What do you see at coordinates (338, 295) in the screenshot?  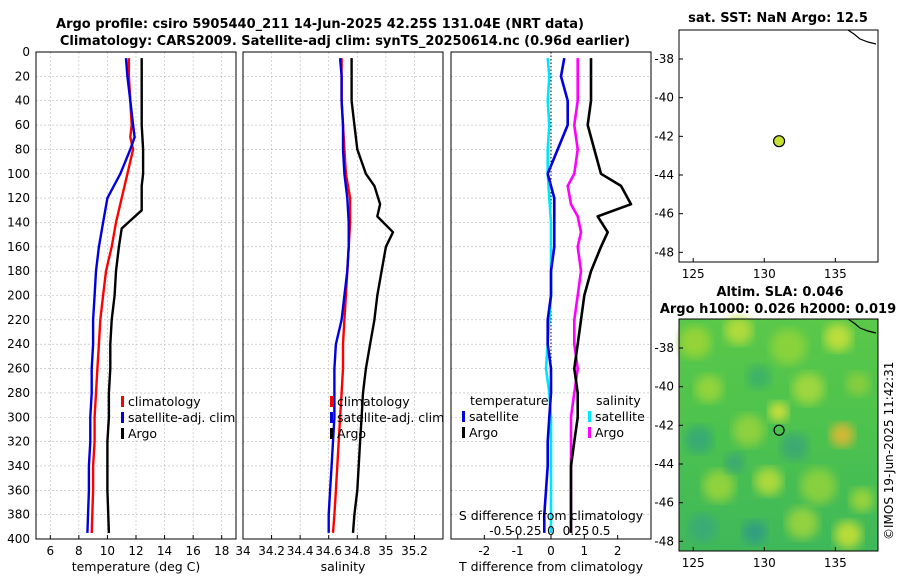 I see `salinity-satellite-adj-clim-line` at bounding box center [338, 295].